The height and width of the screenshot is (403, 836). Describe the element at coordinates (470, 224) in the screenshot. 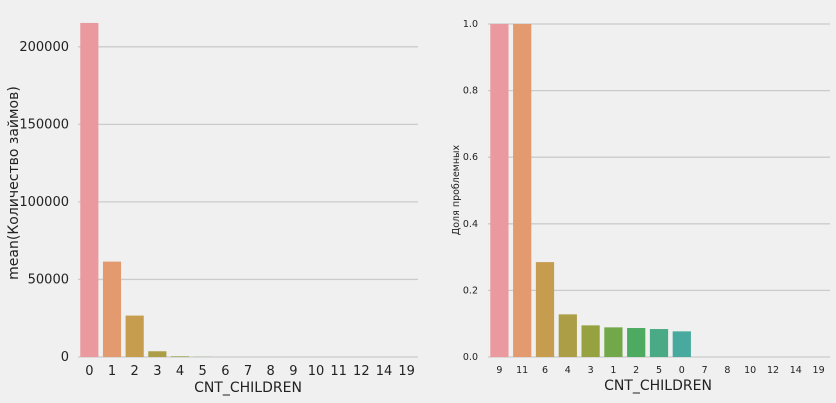

I see `y-tick-label: 0.4` at that location.